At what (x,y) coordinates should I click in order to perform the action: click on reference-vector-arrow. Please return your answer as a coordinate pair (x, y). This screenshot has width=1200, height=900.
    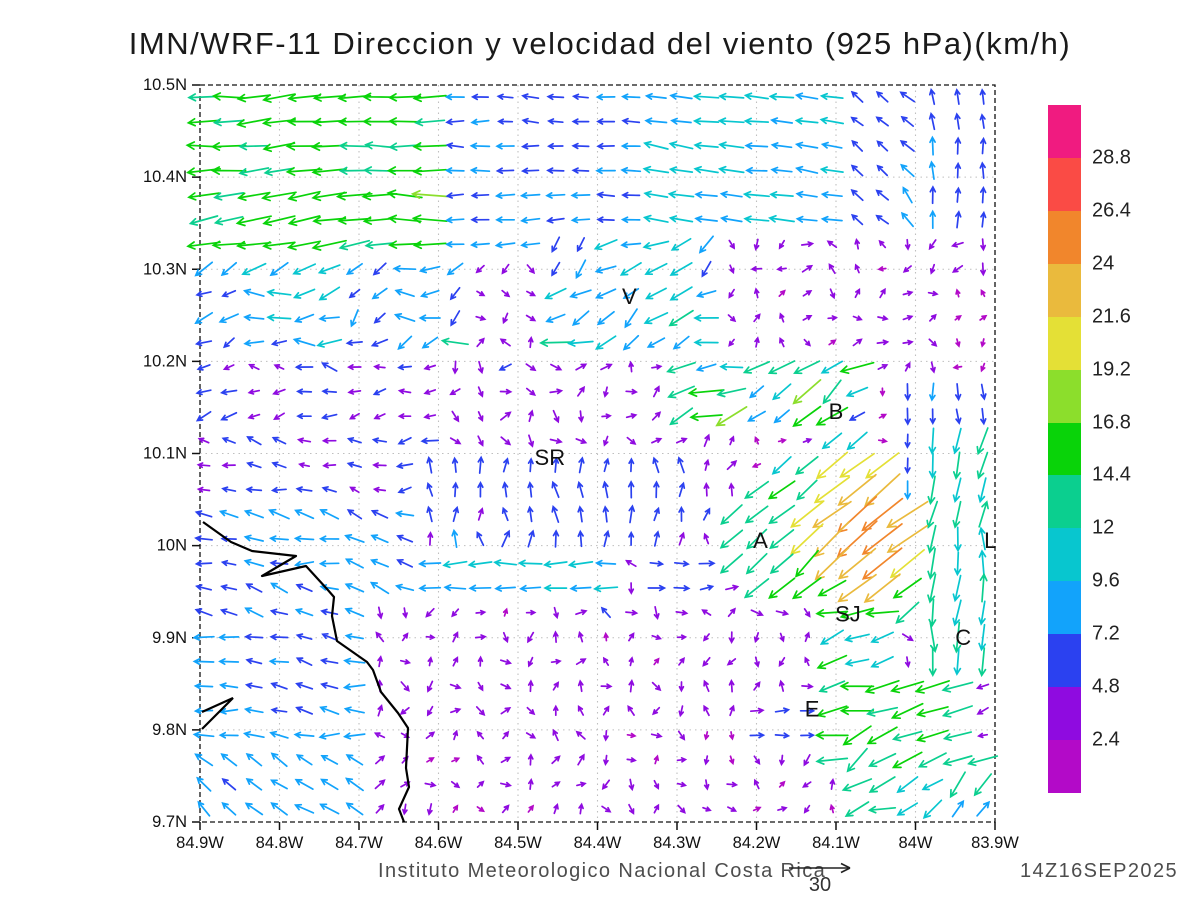
    Looking at the image, I should click on (820, 868).